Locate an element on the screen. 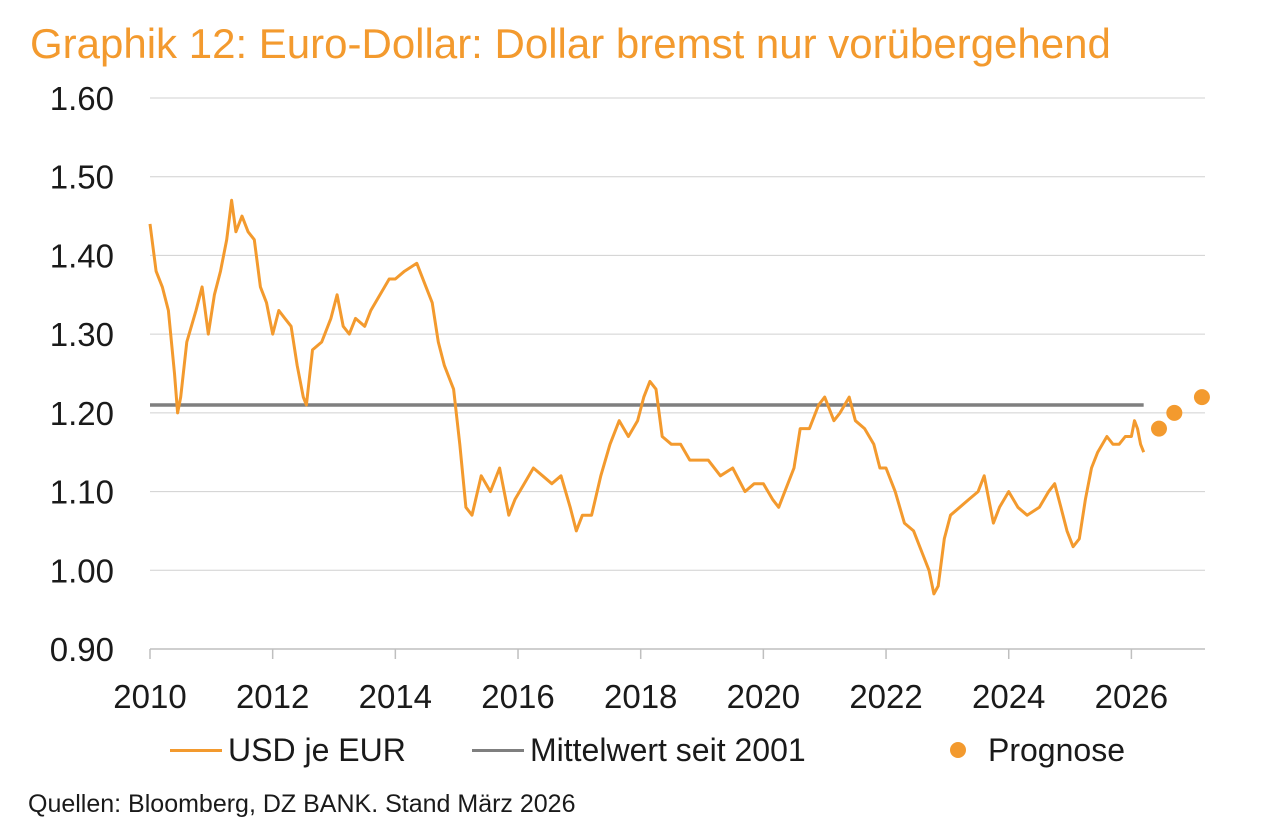 Image resolution: width=1280 pixels, height=840 pixels. y-tick-label: 1.20 is located at coordinates (82, 413).